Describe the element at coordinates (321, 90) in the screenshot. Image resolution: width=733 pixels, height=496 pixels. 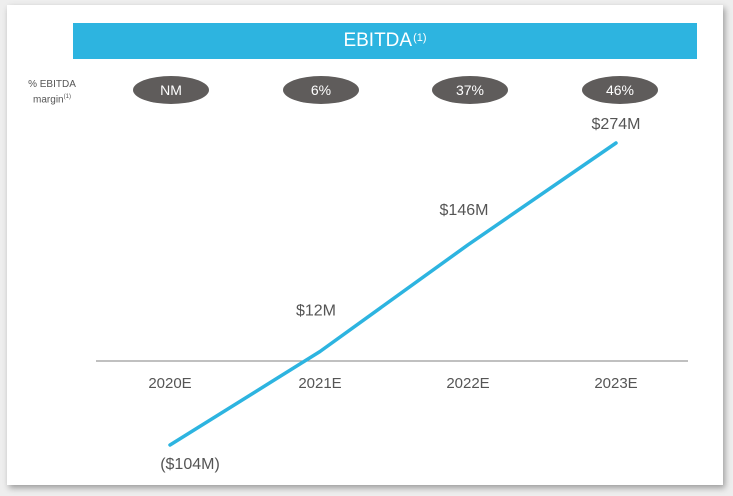
I see `margin-badge-2021e: 6%` at that location.